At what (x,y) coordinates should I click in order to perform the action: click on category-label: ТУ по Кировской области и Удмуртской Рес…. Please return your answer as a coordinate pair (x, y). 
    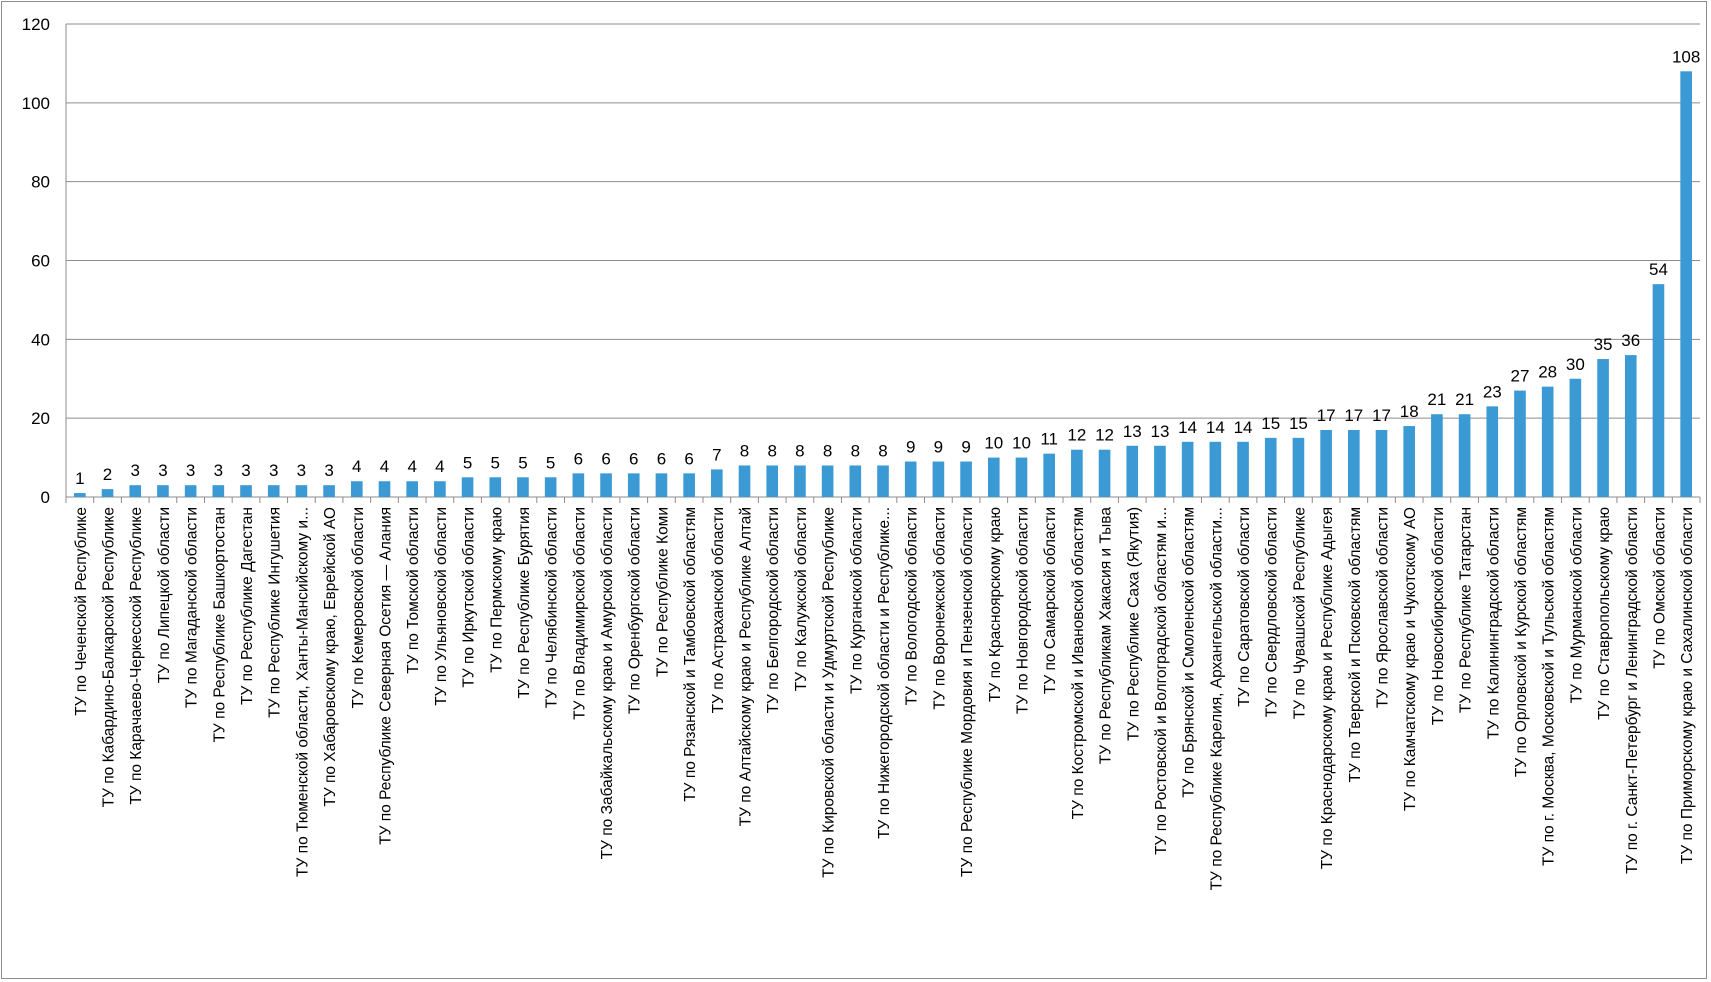
    Looking at the image, I should click on (829, 692).